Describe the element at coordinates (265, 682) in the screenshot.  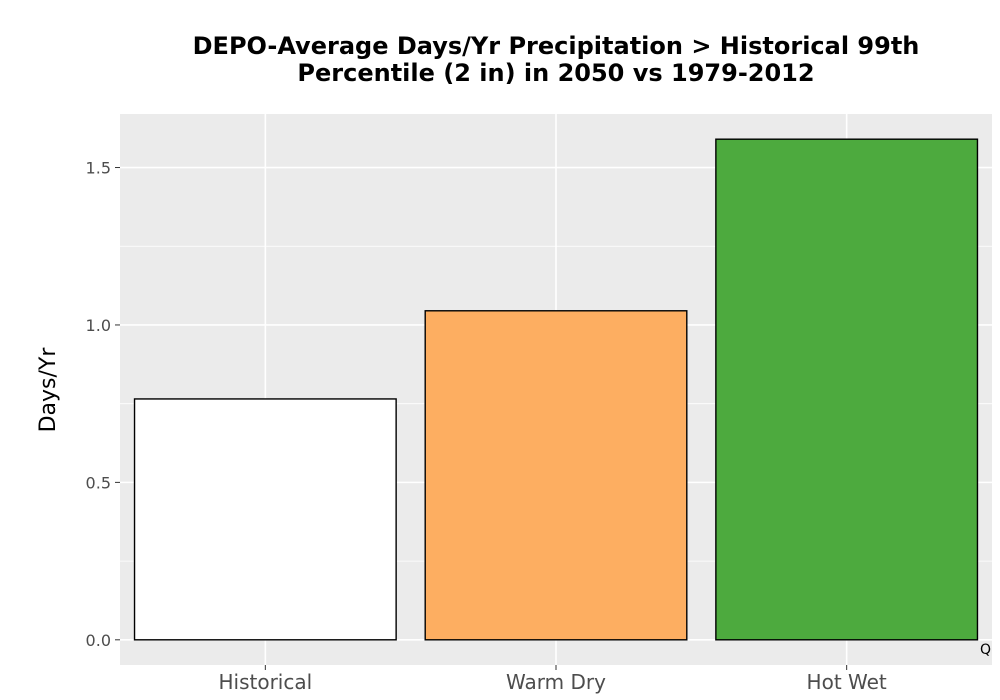
I see `x-tick-label: Historical` at that location.